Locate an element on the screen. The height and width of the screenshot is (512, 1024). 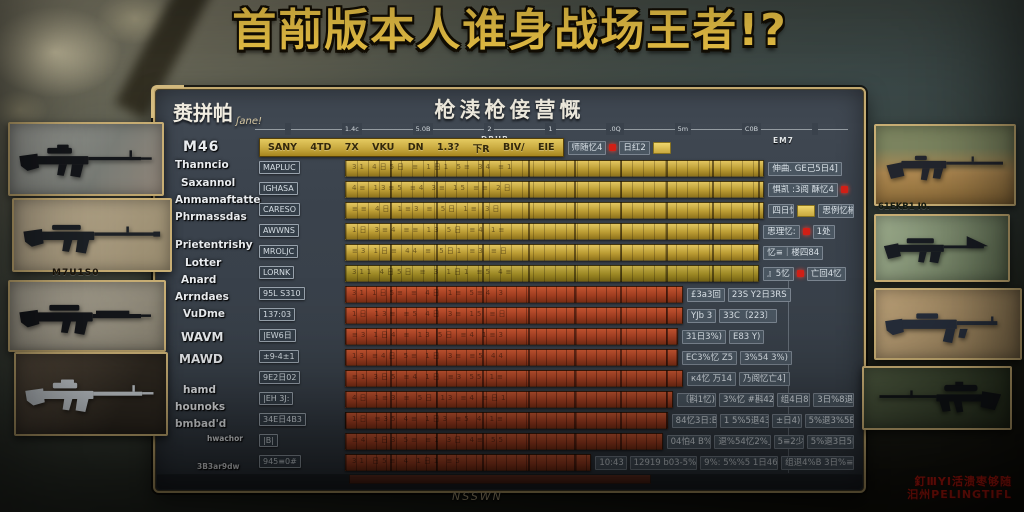
row-tag: MAPLUC is located at coordinates (279, 167).